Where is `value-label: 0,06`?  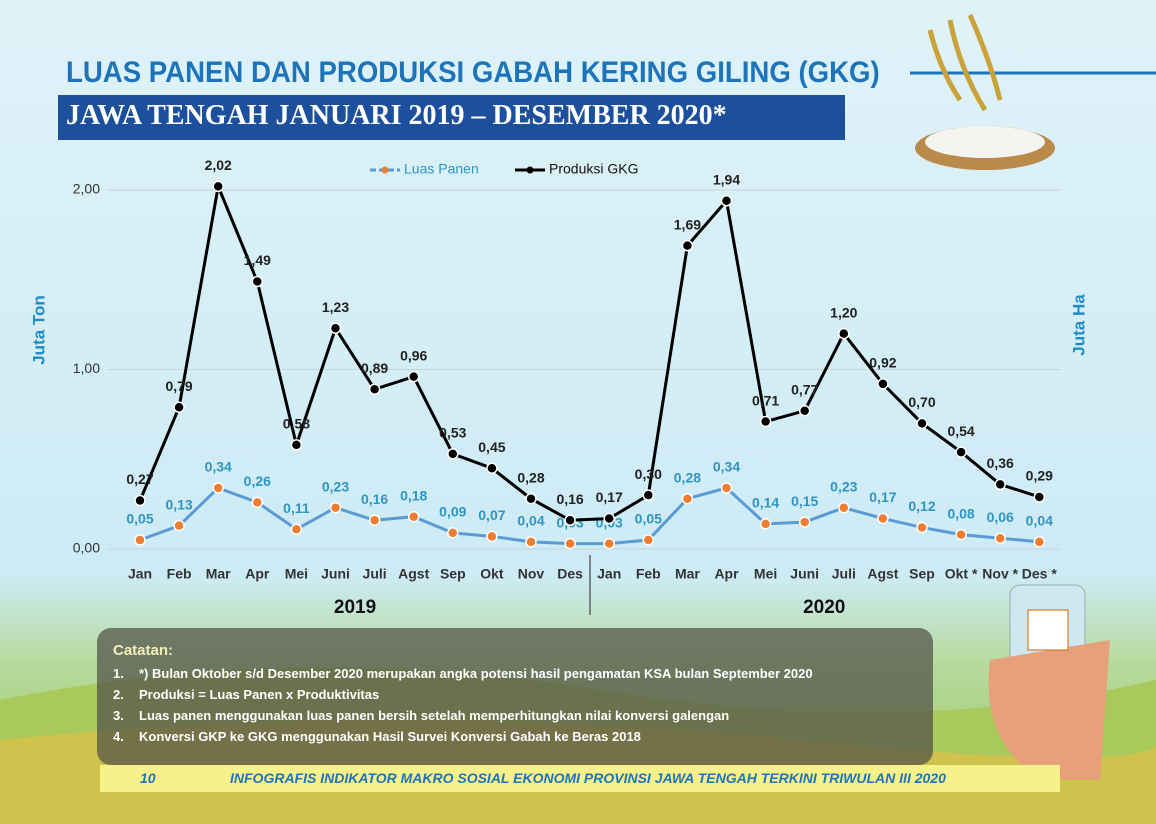 value-label: 0,06 is located at coordinates (1000, 517).